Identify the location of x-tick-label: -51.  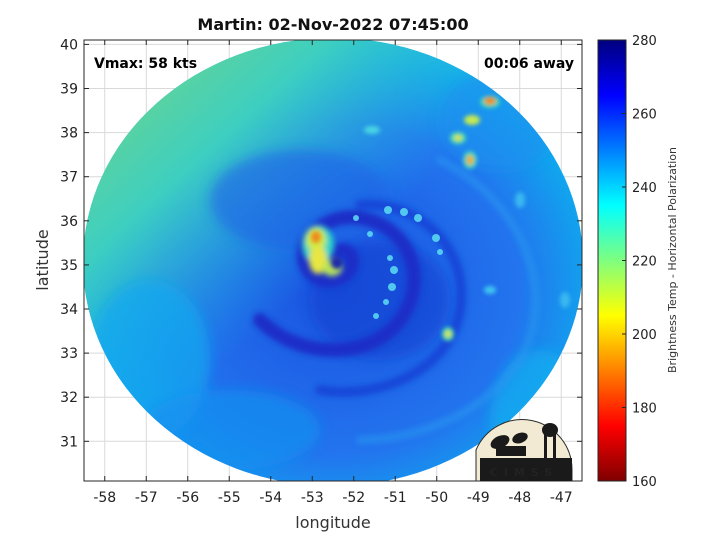
(395, 498).